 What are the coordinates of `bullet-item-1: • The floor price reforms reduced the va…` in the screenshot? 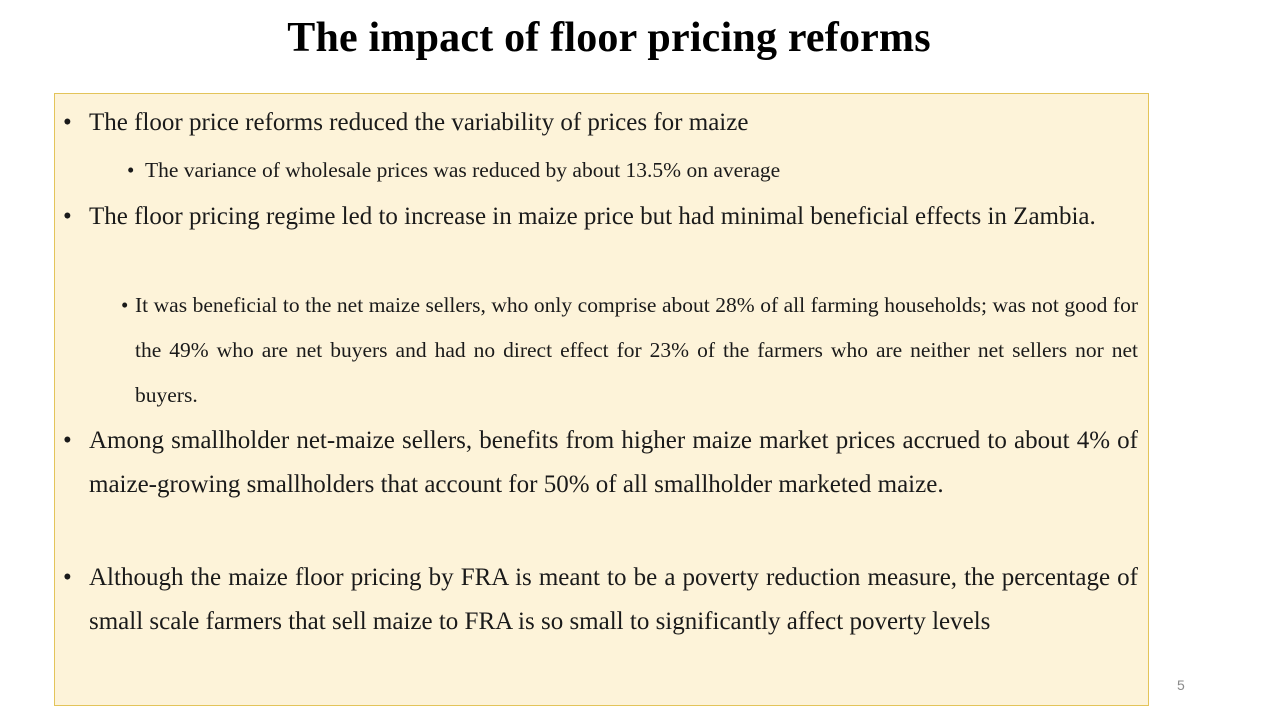 It's located at (600, 123).